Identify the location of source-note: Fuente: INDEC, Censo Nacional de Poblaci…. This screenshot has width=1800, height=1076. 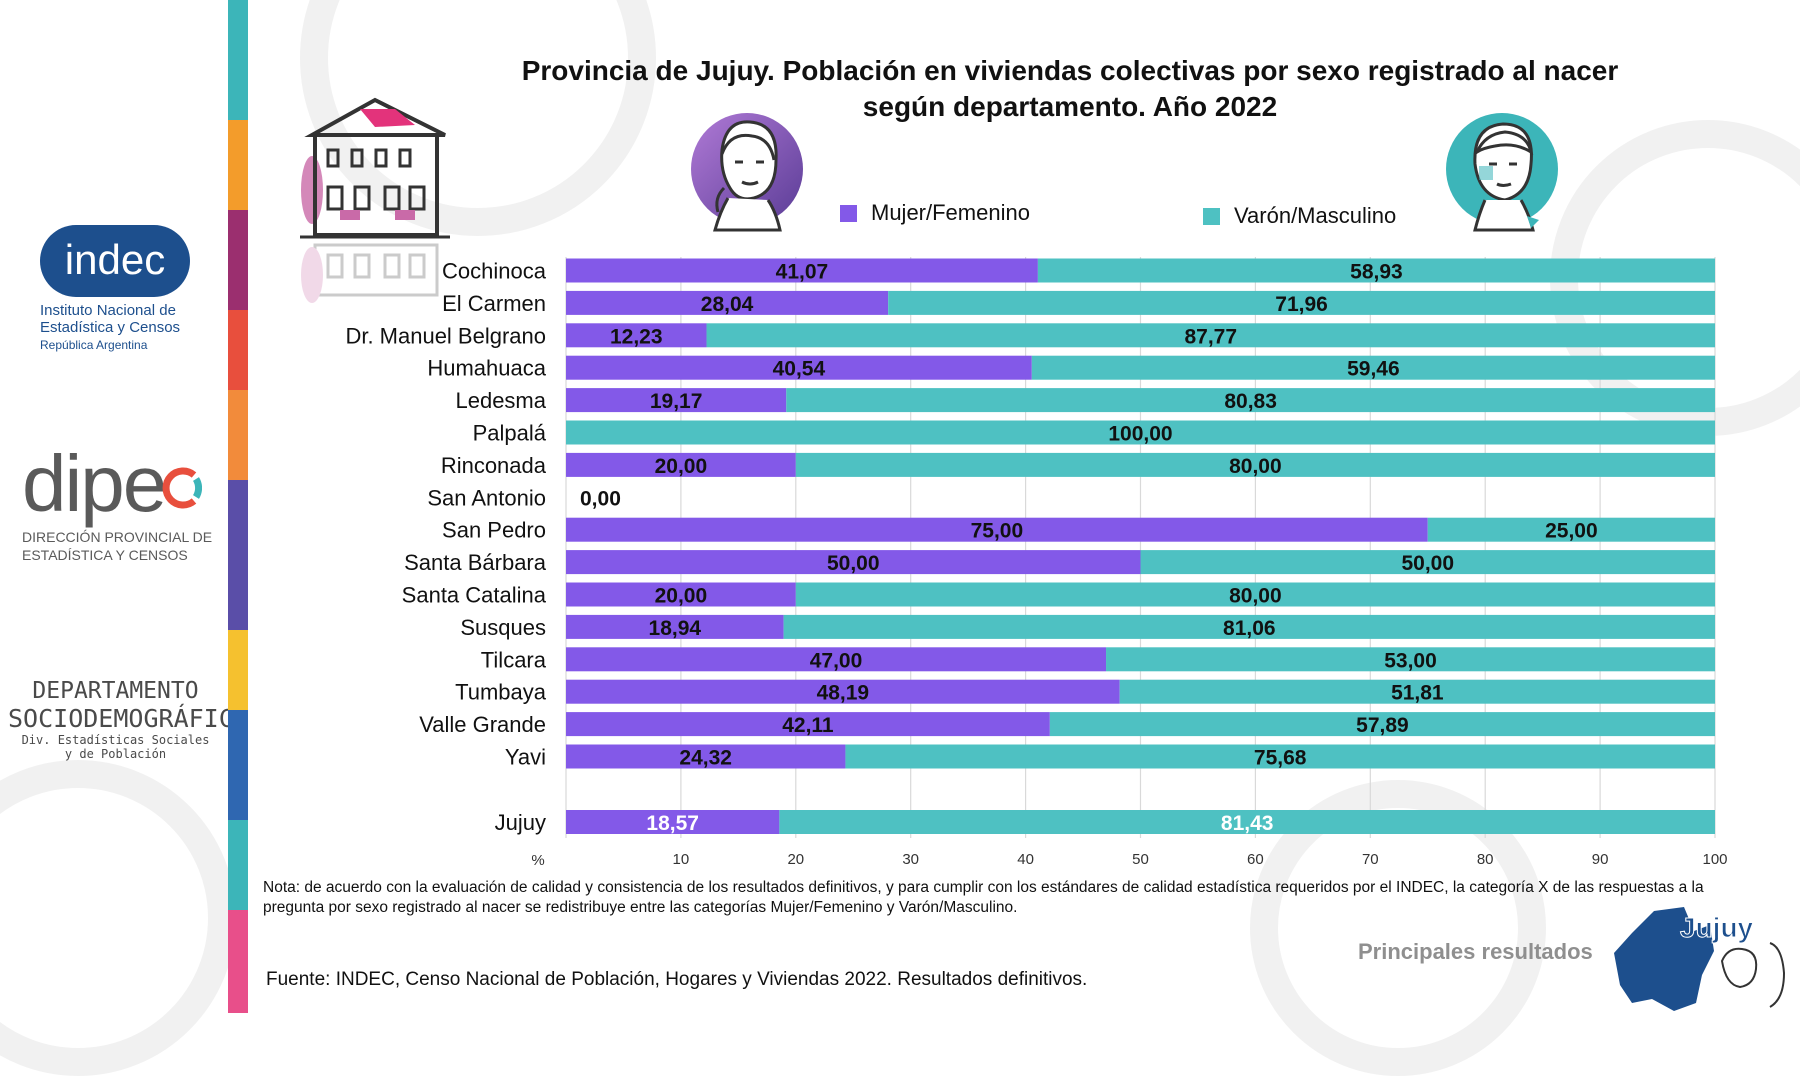
(677, 979).